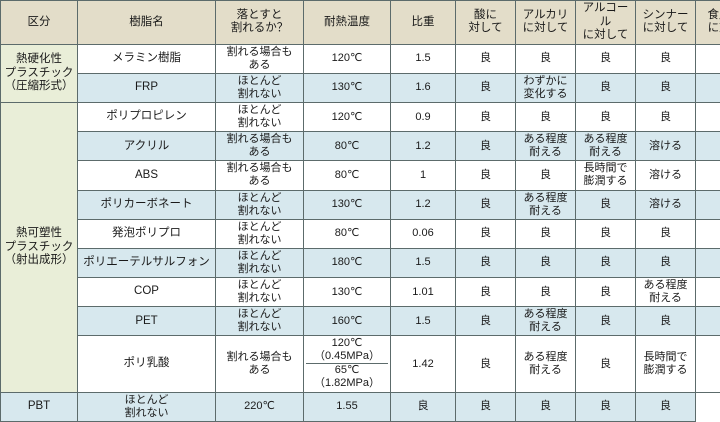 The height and width of the screenshot is (422, 720). What do you see at coordinates (713, 14) in the screenshot?
I see `header-label-edible-oil-line1: 食用油類` at bounding box center [713, 14].